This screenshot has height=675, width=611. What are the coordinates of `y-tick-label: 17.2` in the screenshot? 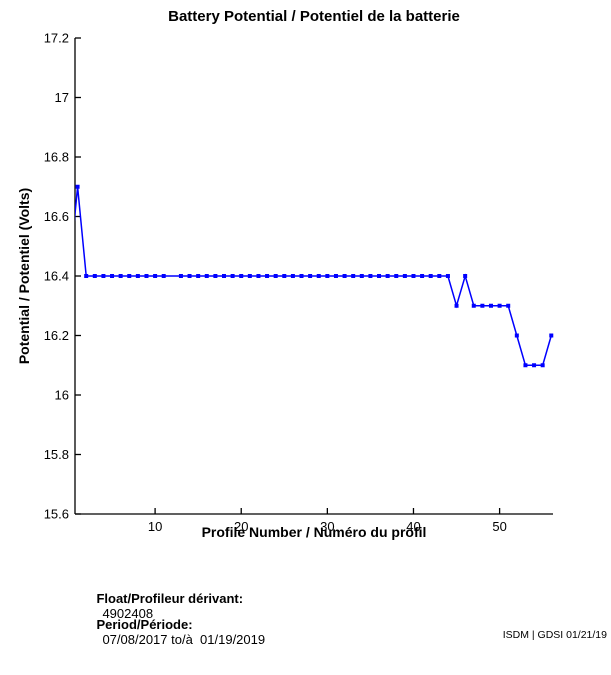 It's located at (56, 38).